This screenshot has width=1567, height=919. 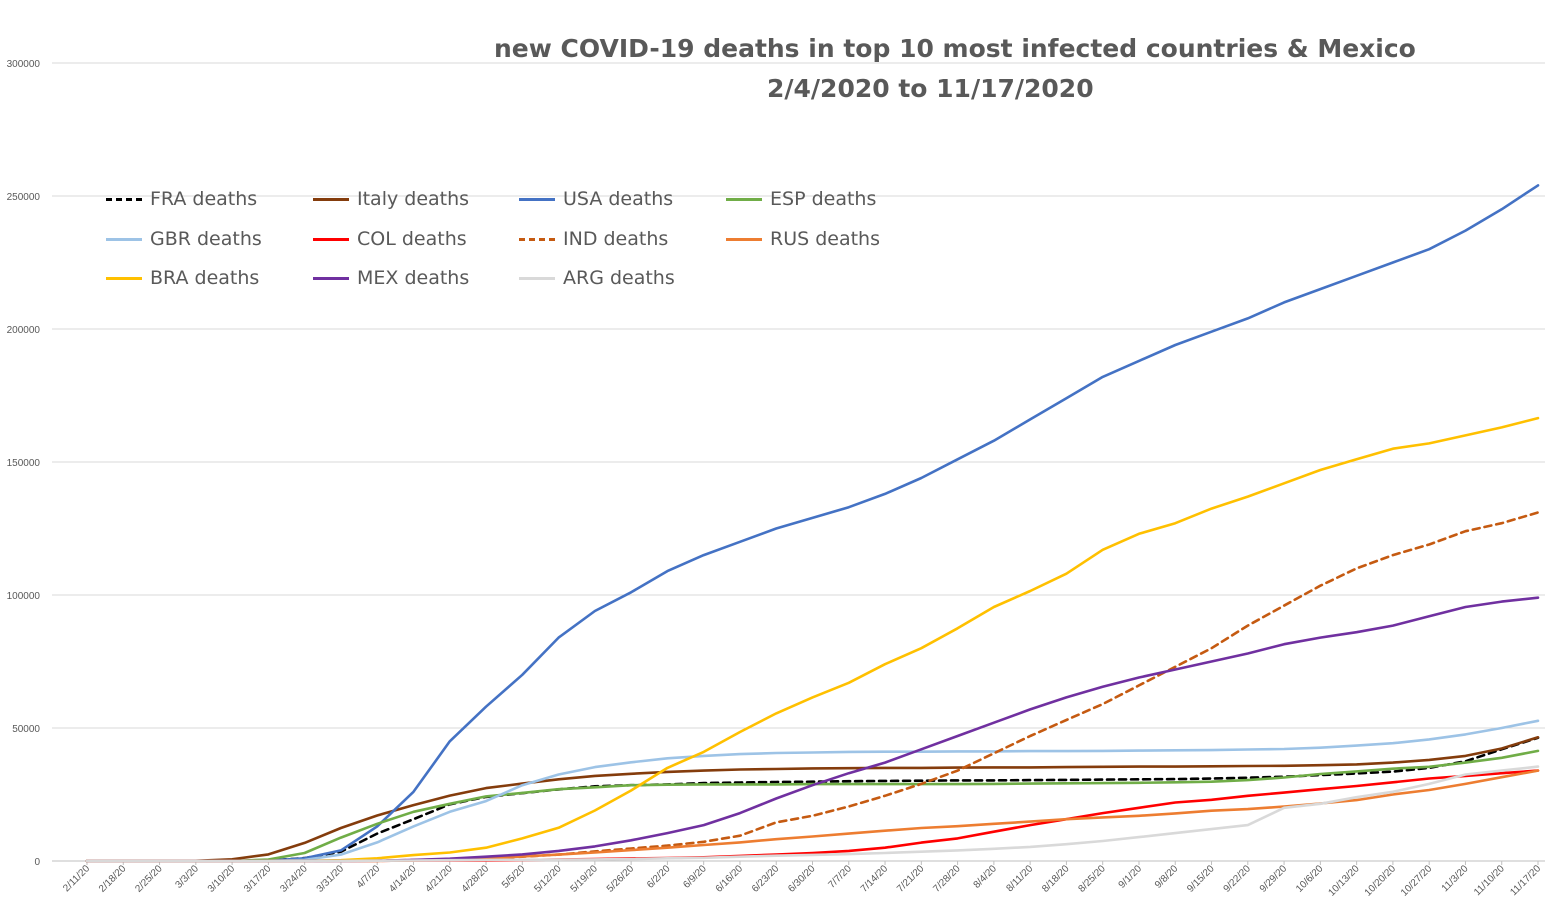 What do you see at coordinates (403, 879) in the screenshot?
I see `x-tick-label: 4/14/20` at bounding box center [403, 879].